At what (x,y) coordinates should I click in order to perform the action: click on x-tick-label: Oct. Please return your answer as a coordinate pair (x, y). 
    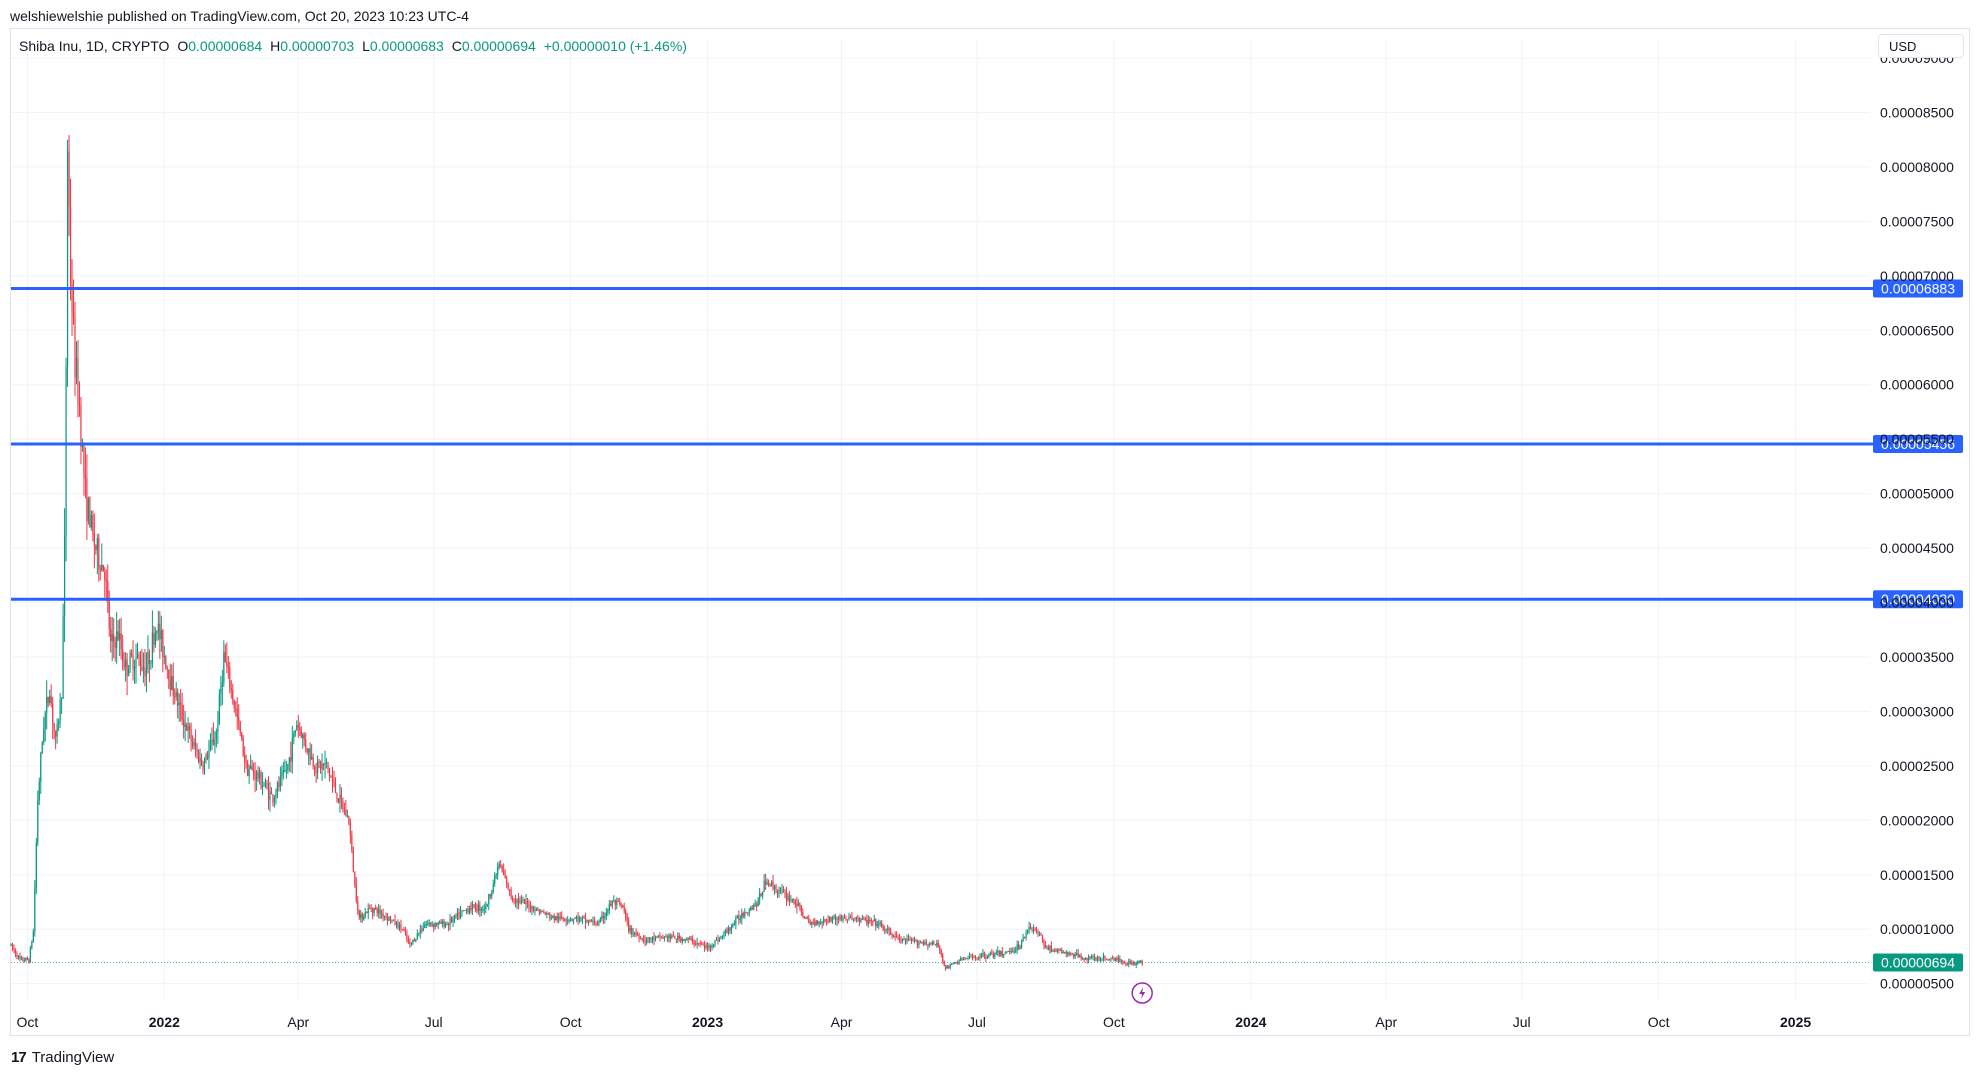
    Looking at the image, I should click on (27, 1022).